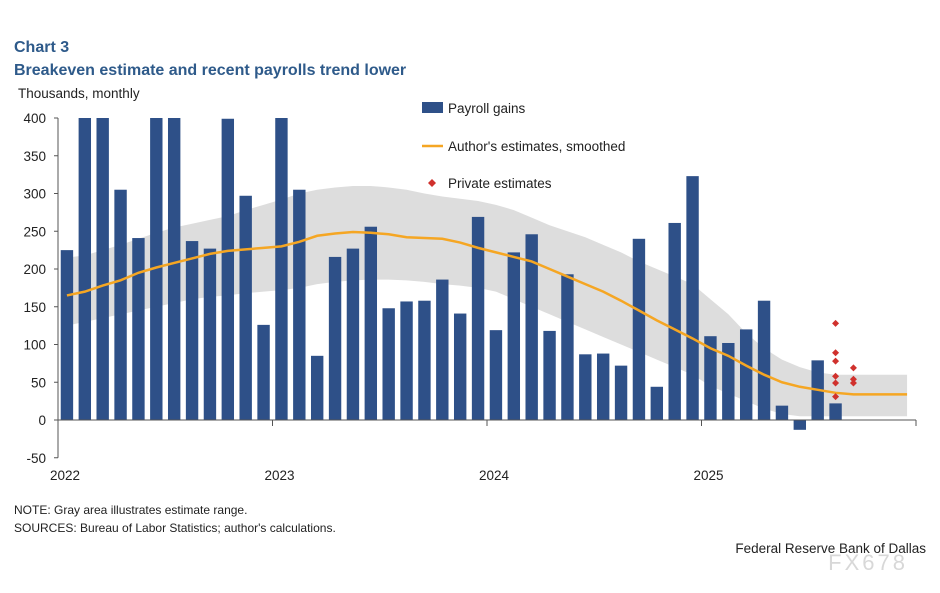  I want to click on y-tick-label: 50, so click(38, 382).